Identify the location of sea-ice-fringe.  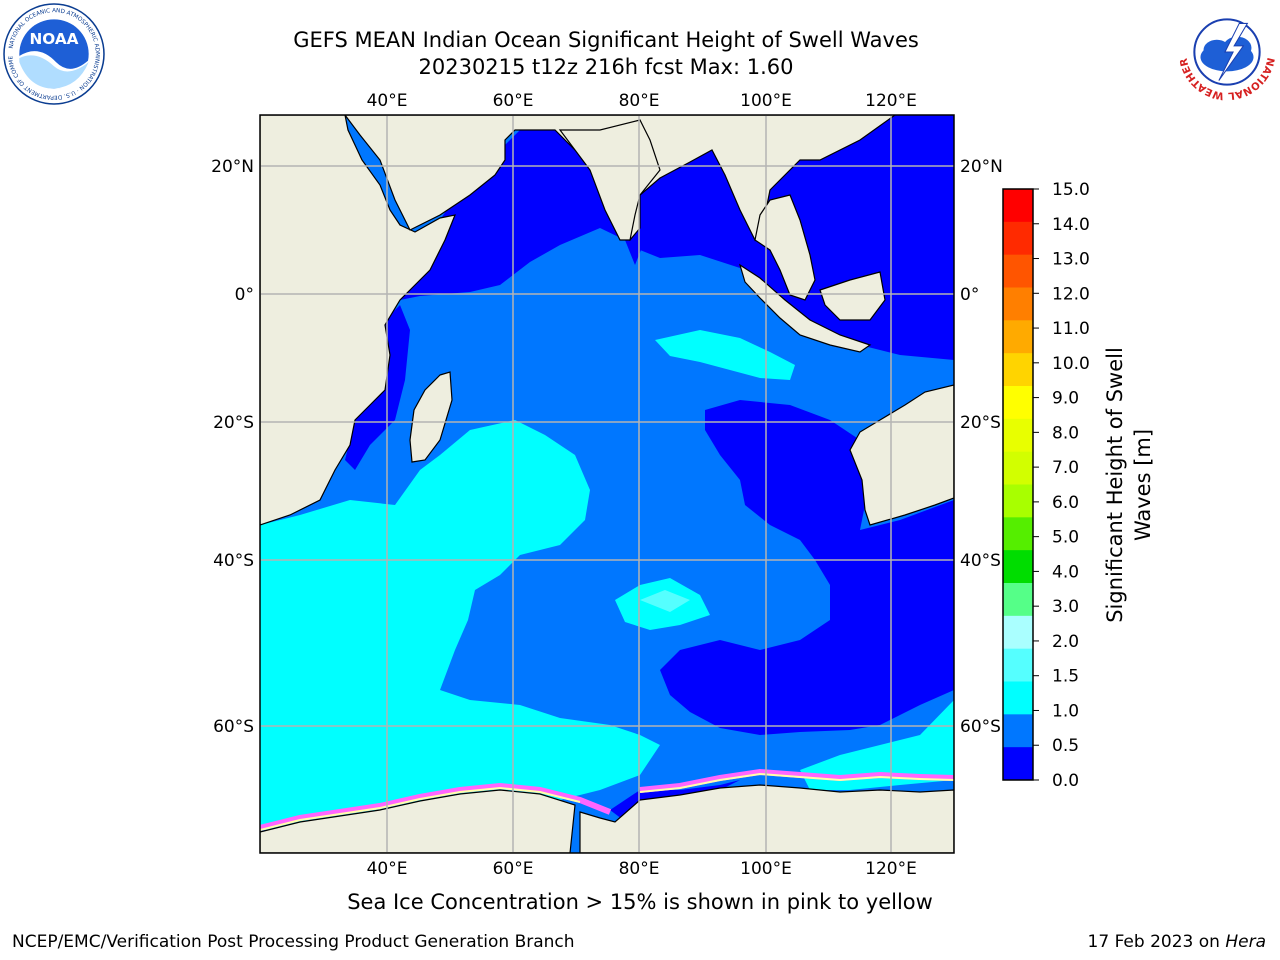
(607, 799).